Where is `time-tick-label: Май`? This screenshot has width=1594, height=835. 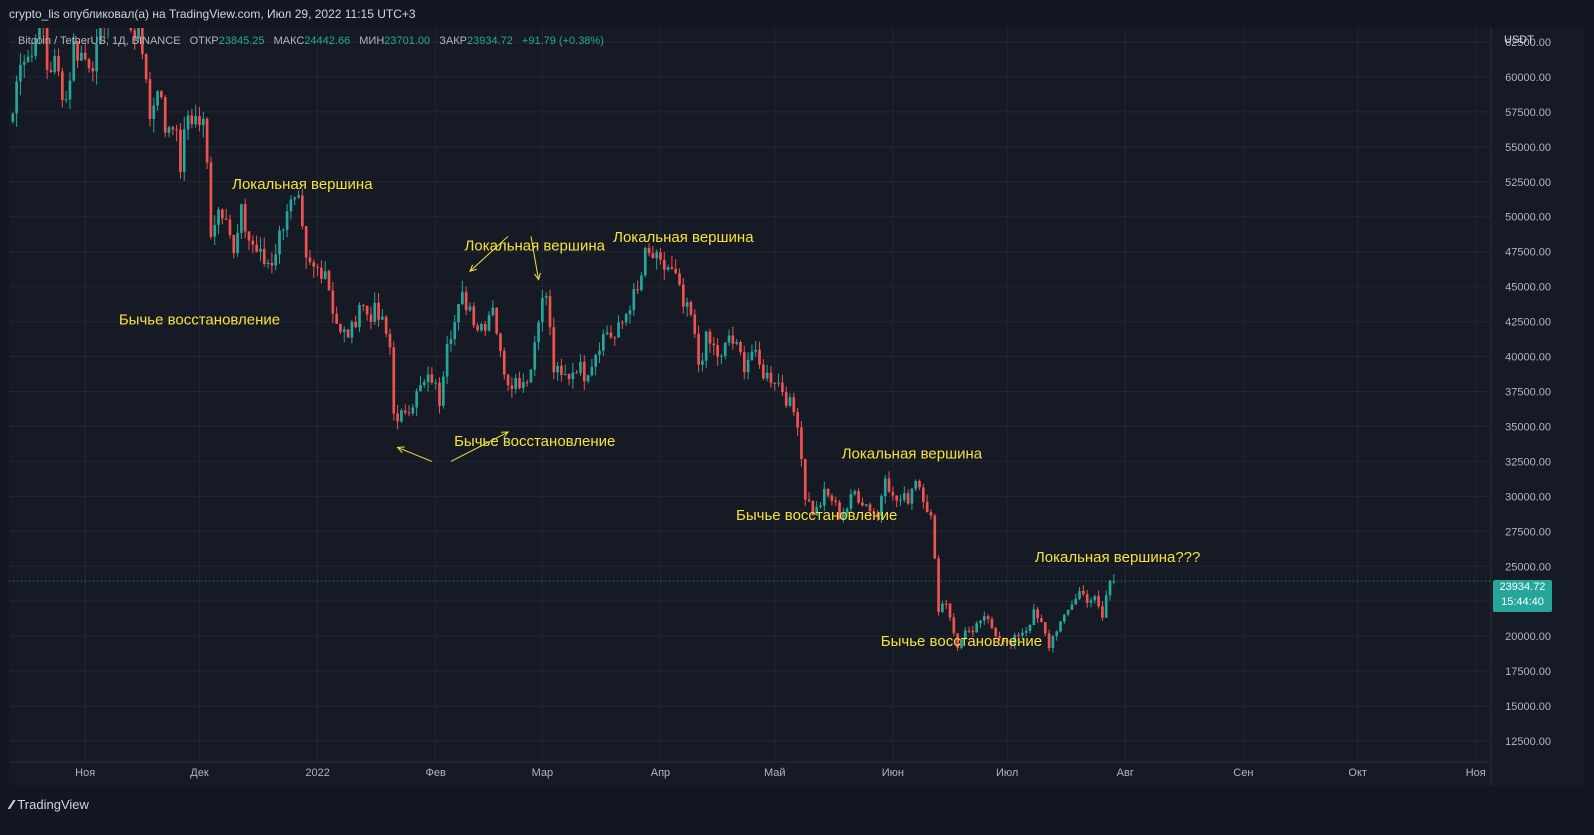 time-tick-label: Май is located at coordinates (775, 773).